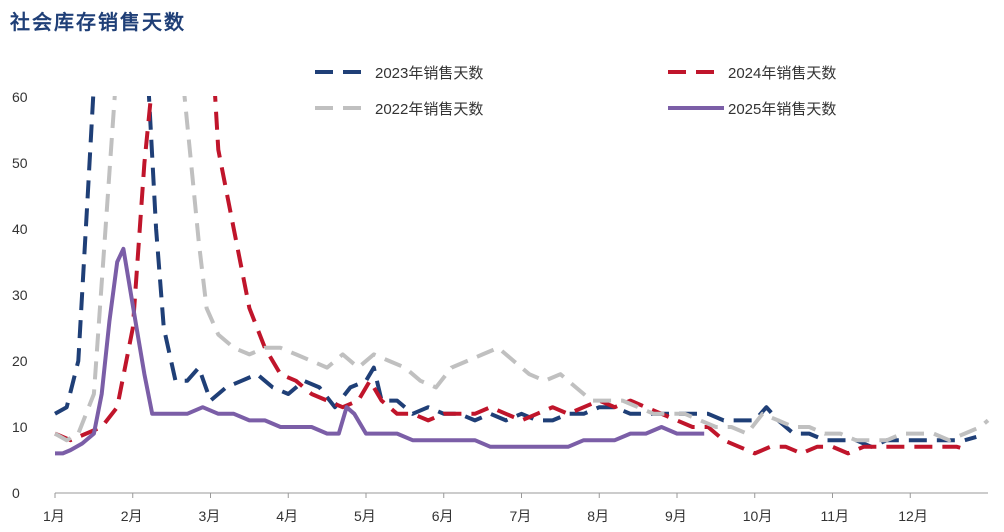 The image size is (1004, 532). I want to click on legend-label: 2022年销售天数, so click(429, 109).